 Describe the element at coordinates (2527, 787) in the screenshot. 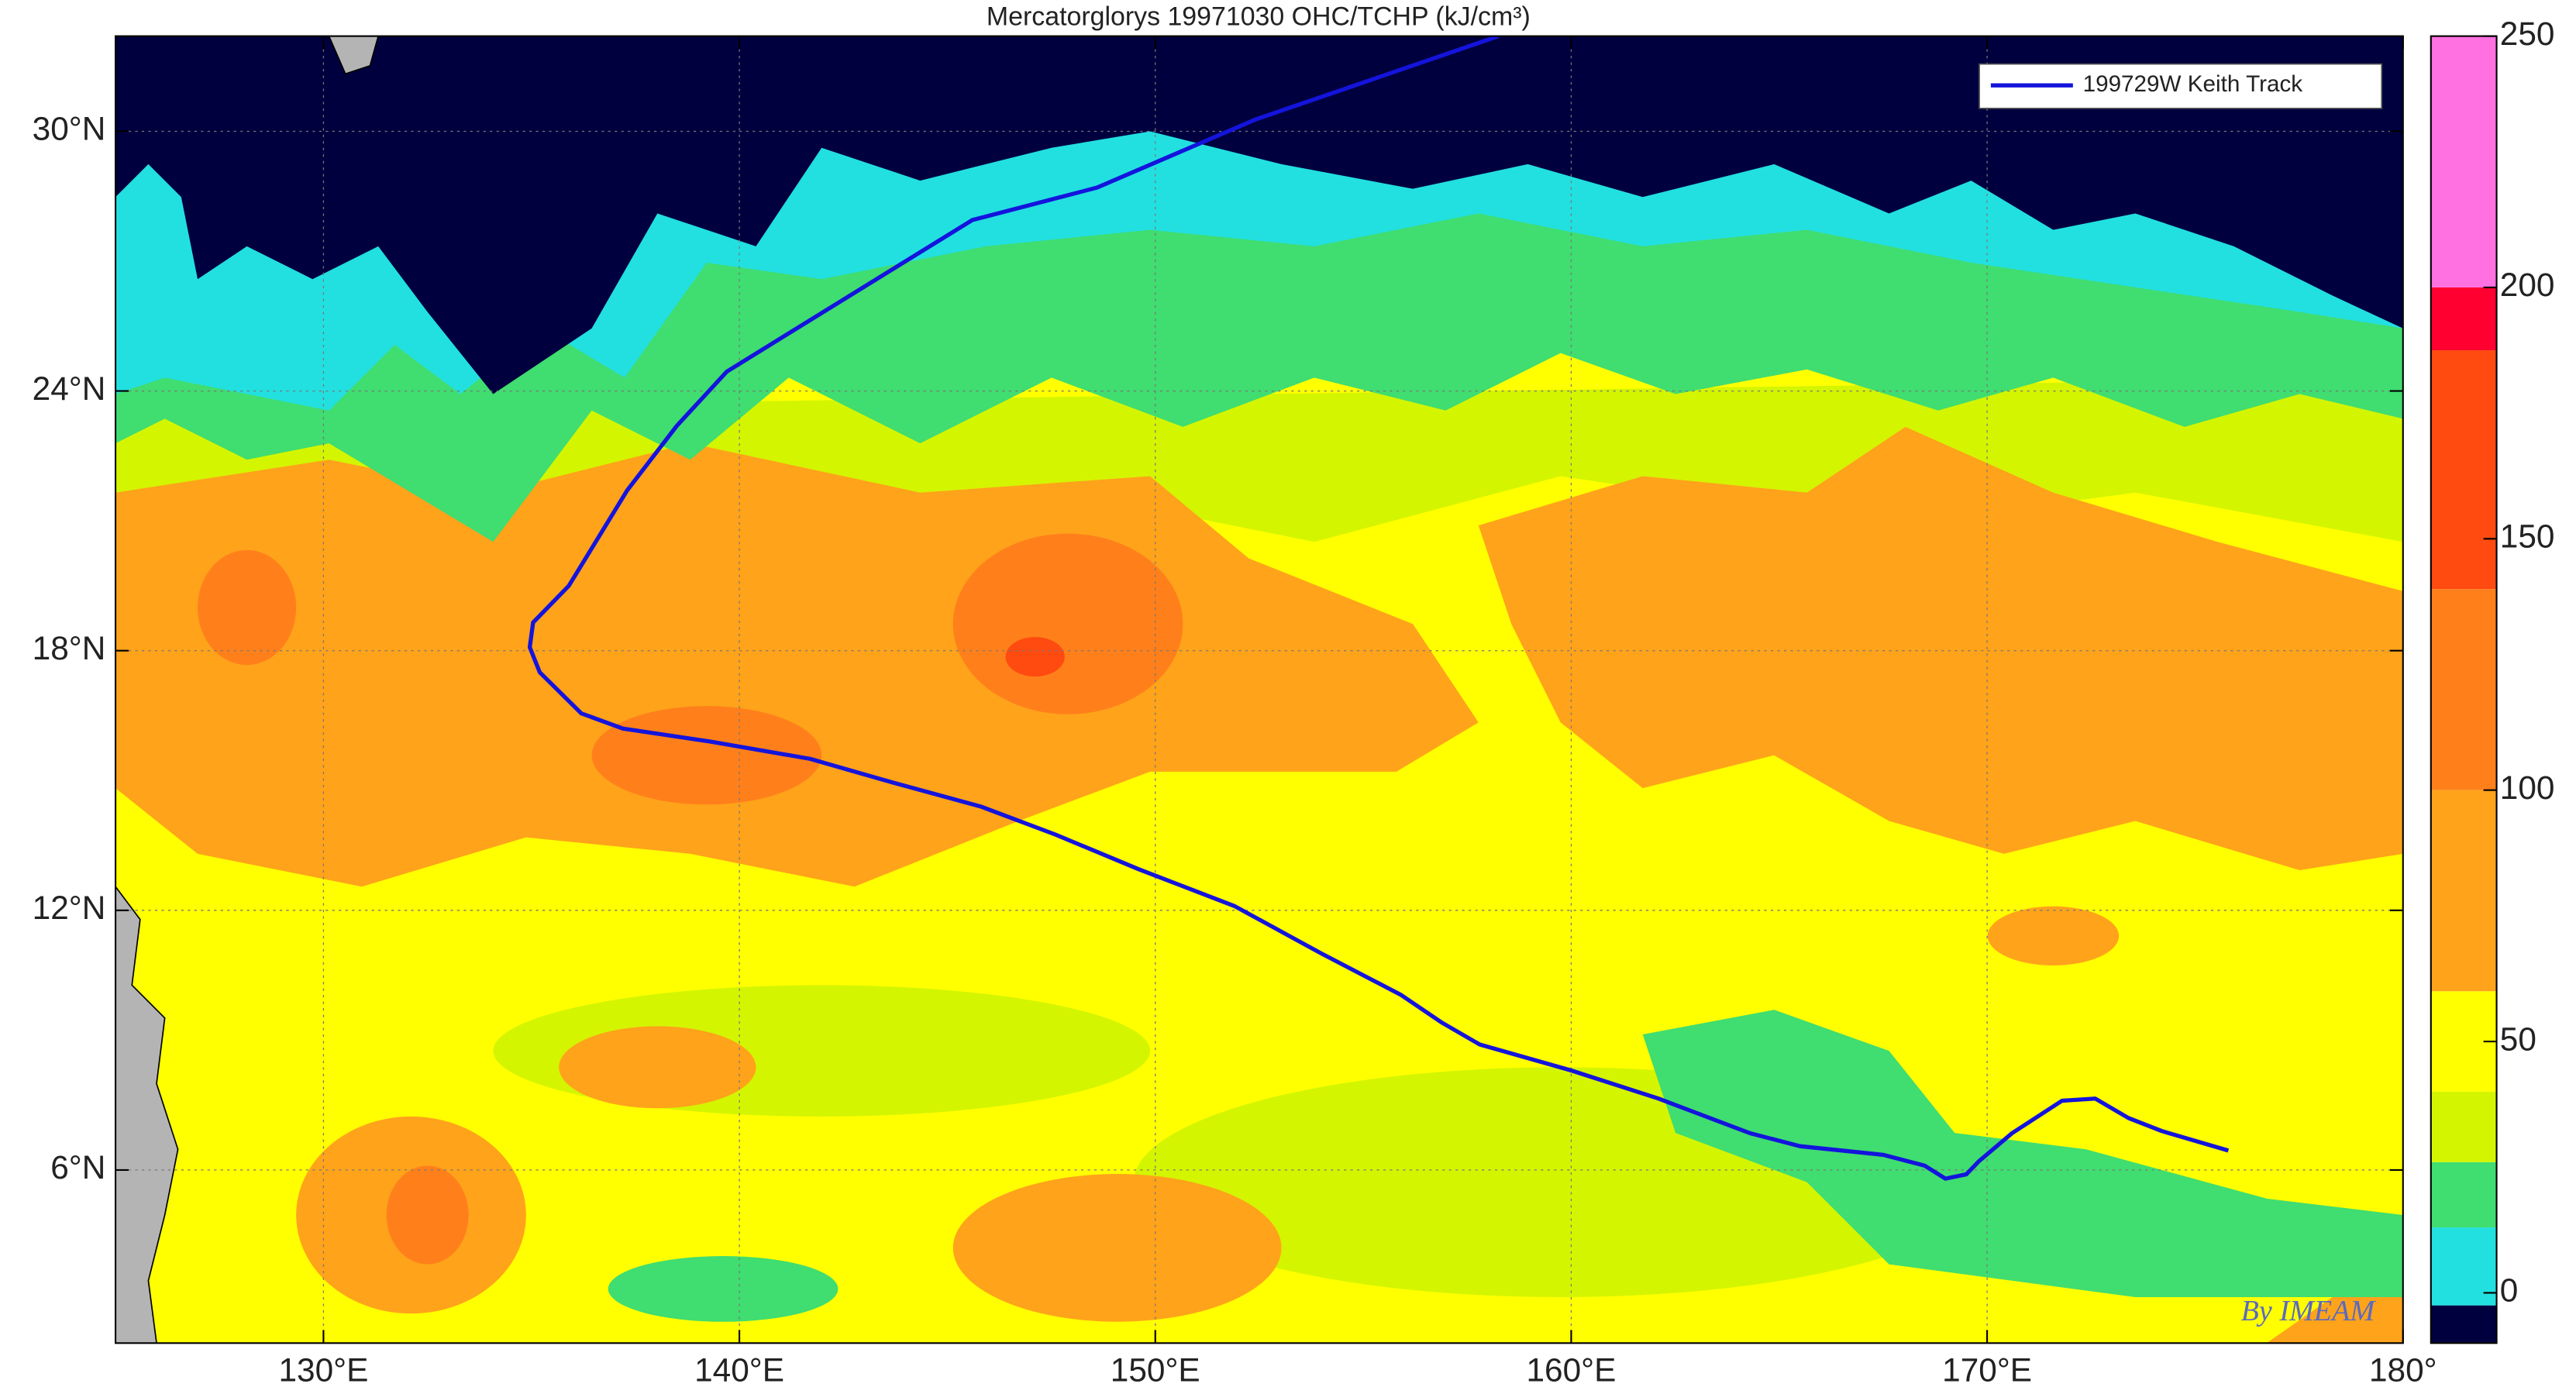

I see `colorbar-tick-label: 100` at that location.